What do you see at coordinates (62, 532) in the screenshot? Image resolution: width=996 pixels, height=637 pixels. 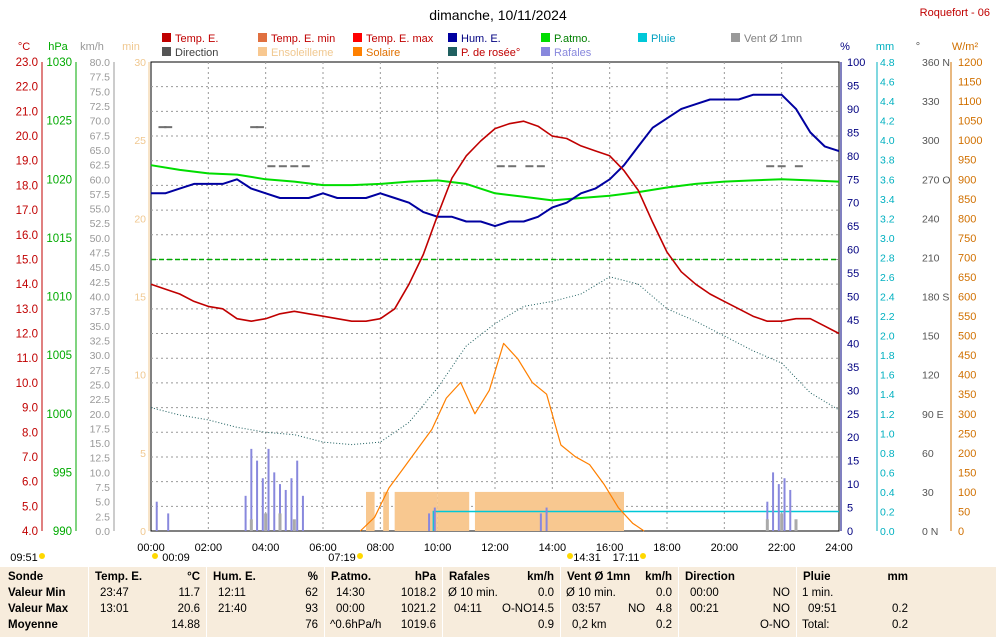 I see `press-tick-label: 990` at bounding box center [62, 532].